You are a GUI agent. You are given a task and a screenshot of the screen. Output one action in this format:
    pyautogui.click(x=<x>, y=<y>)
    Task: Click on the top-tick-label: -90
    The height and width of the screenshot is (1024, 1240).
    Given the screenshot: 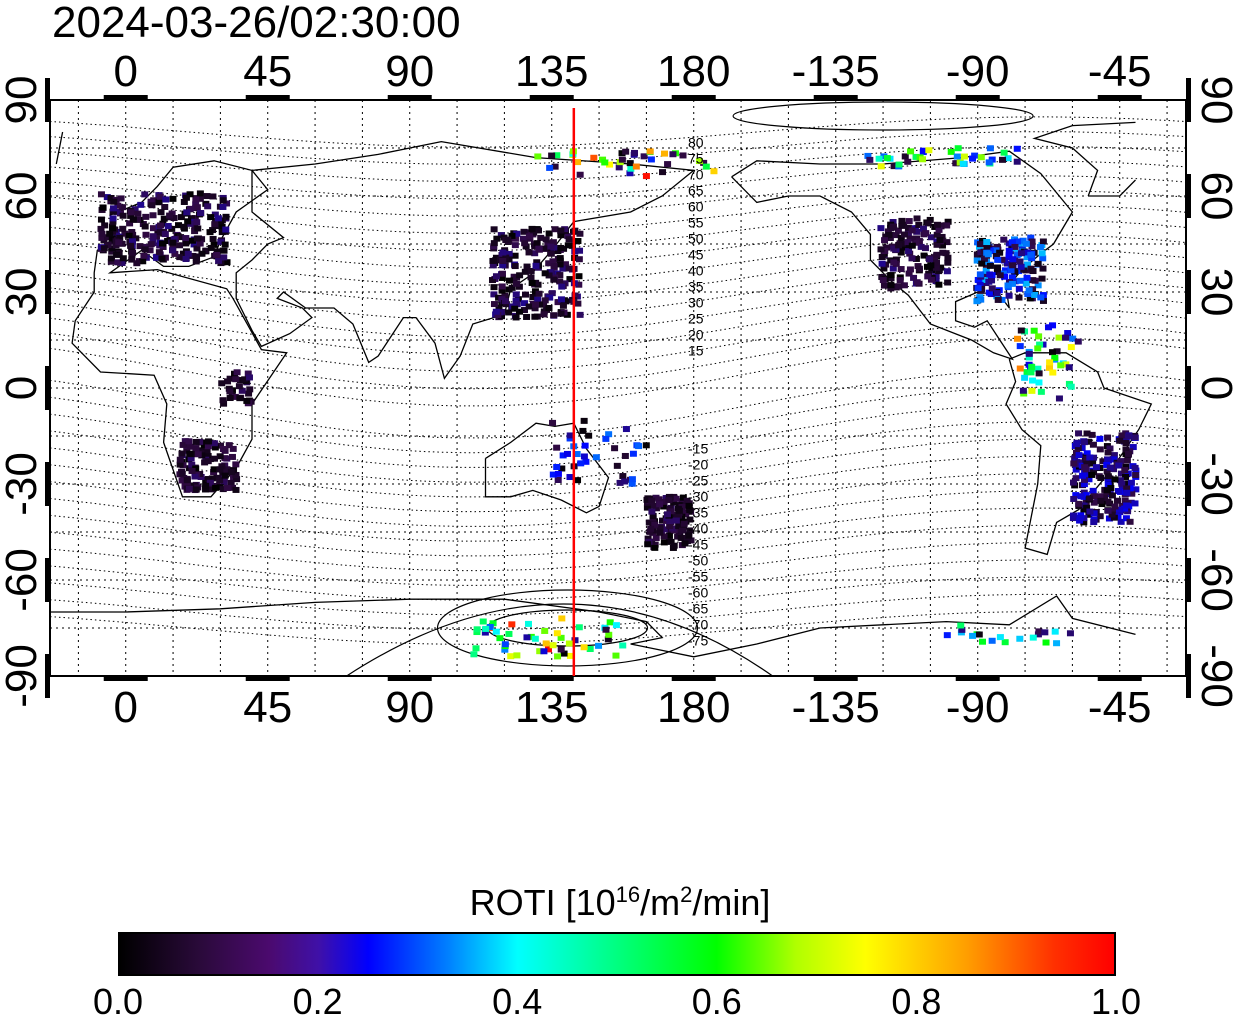 What is the action you would take?
    pyautogui.click(x=977, y=71)
    